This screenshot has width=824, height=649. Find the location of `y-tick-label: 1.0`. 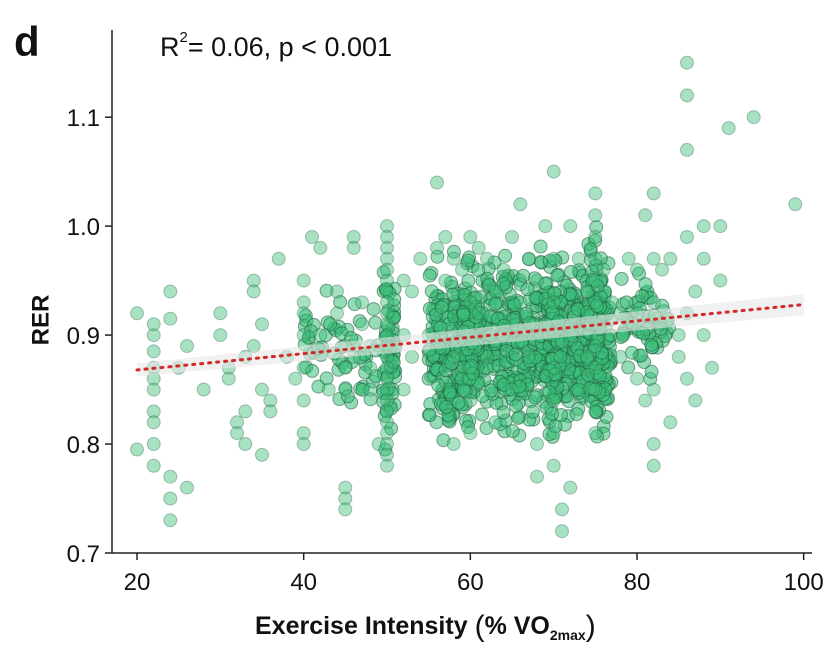

y-tick-label: 1.0 is located at coordinates (83, 227).